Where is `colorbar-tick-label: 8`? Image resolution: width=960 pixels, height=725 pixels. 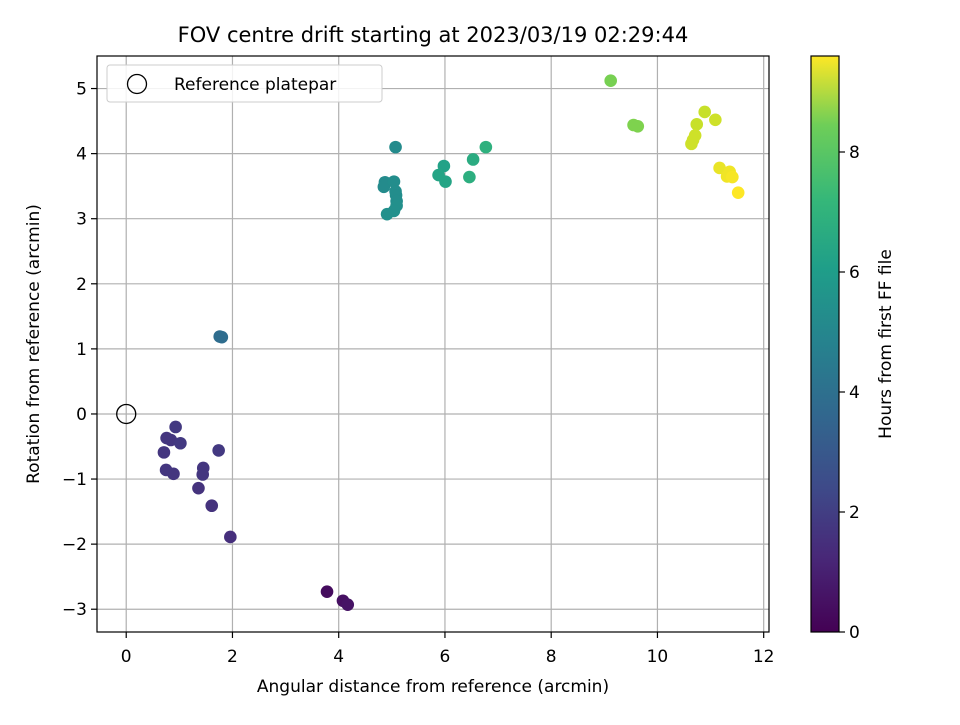 colorbar-tick-label: 8 is located at coordinates (854, 153).